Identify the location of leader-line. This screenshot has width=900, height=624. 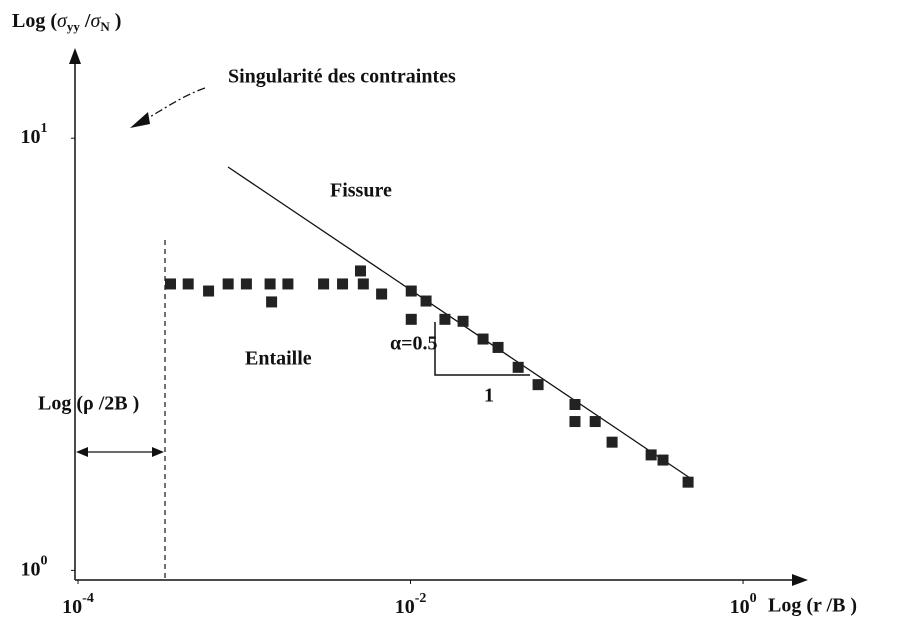
(176, 103).